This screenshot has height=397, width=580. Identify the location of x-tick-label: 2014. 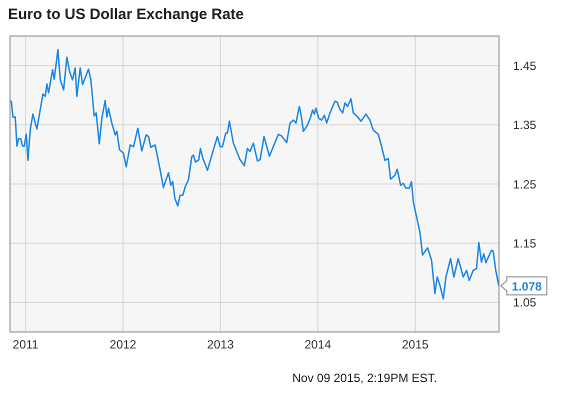
(318, 345).